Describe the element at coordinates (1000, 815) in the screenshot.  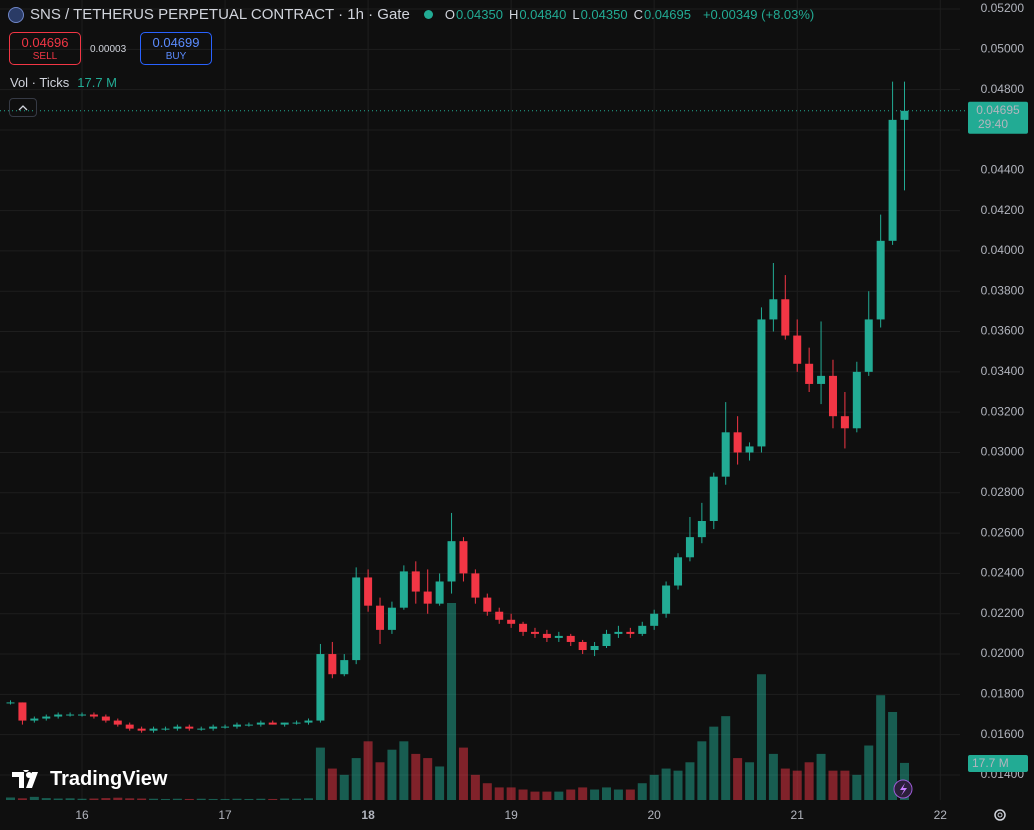
I see `settings-hub` at that location.